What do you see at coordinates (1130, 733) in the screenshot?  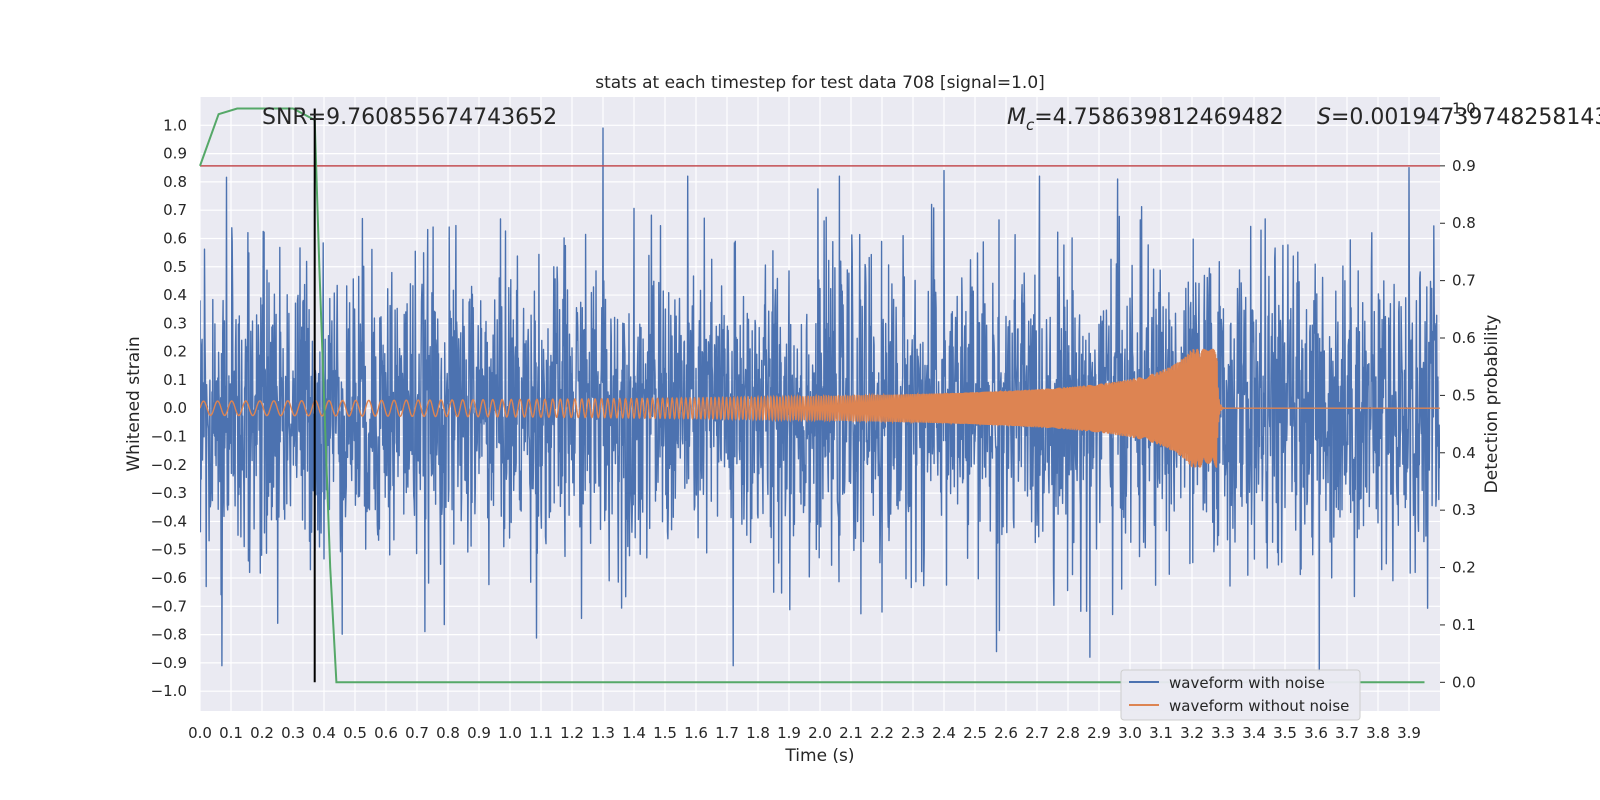 I see `x-tick-label: 3.0` at bounding box center [1130, 733].